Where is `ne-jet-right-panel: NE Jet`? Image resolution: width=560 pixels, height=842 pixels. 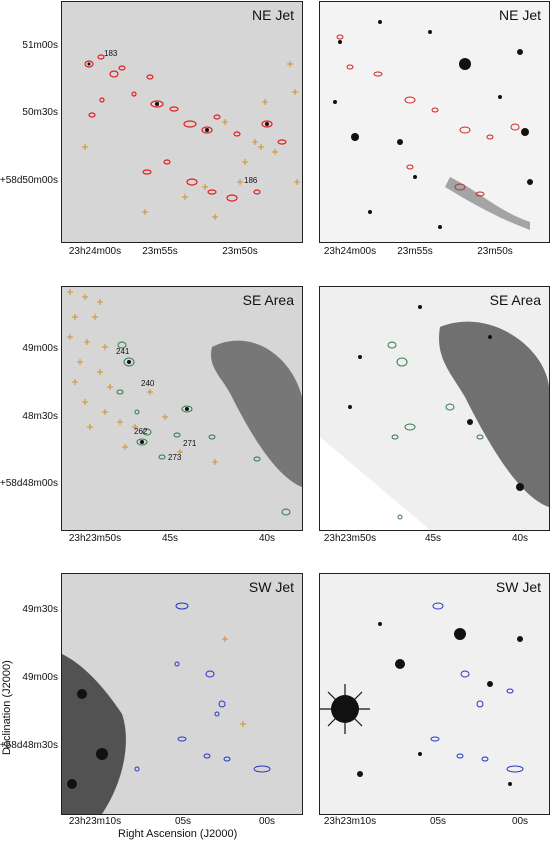
ne-jet-right-panel: NE Jet is located at coordinates (434, 122).